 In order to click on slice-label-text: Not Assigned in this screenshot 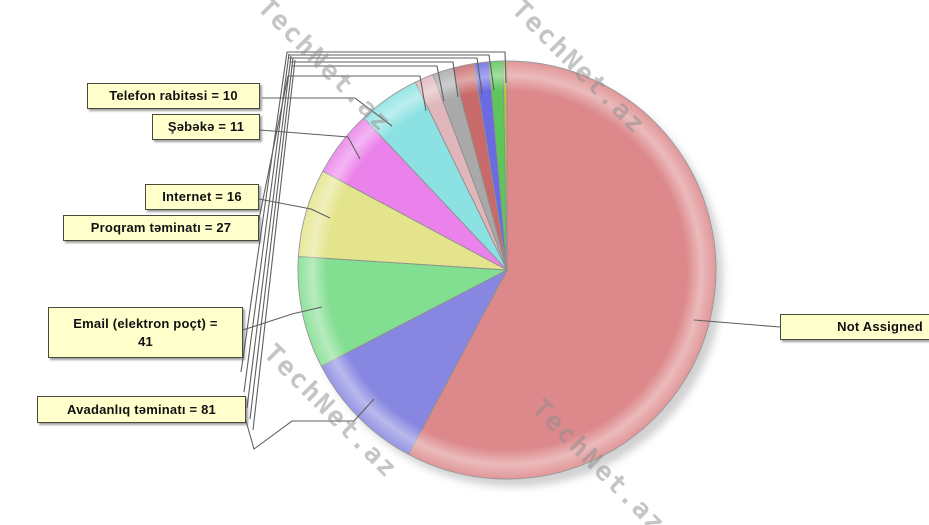, I will do `click(880, 327)`.